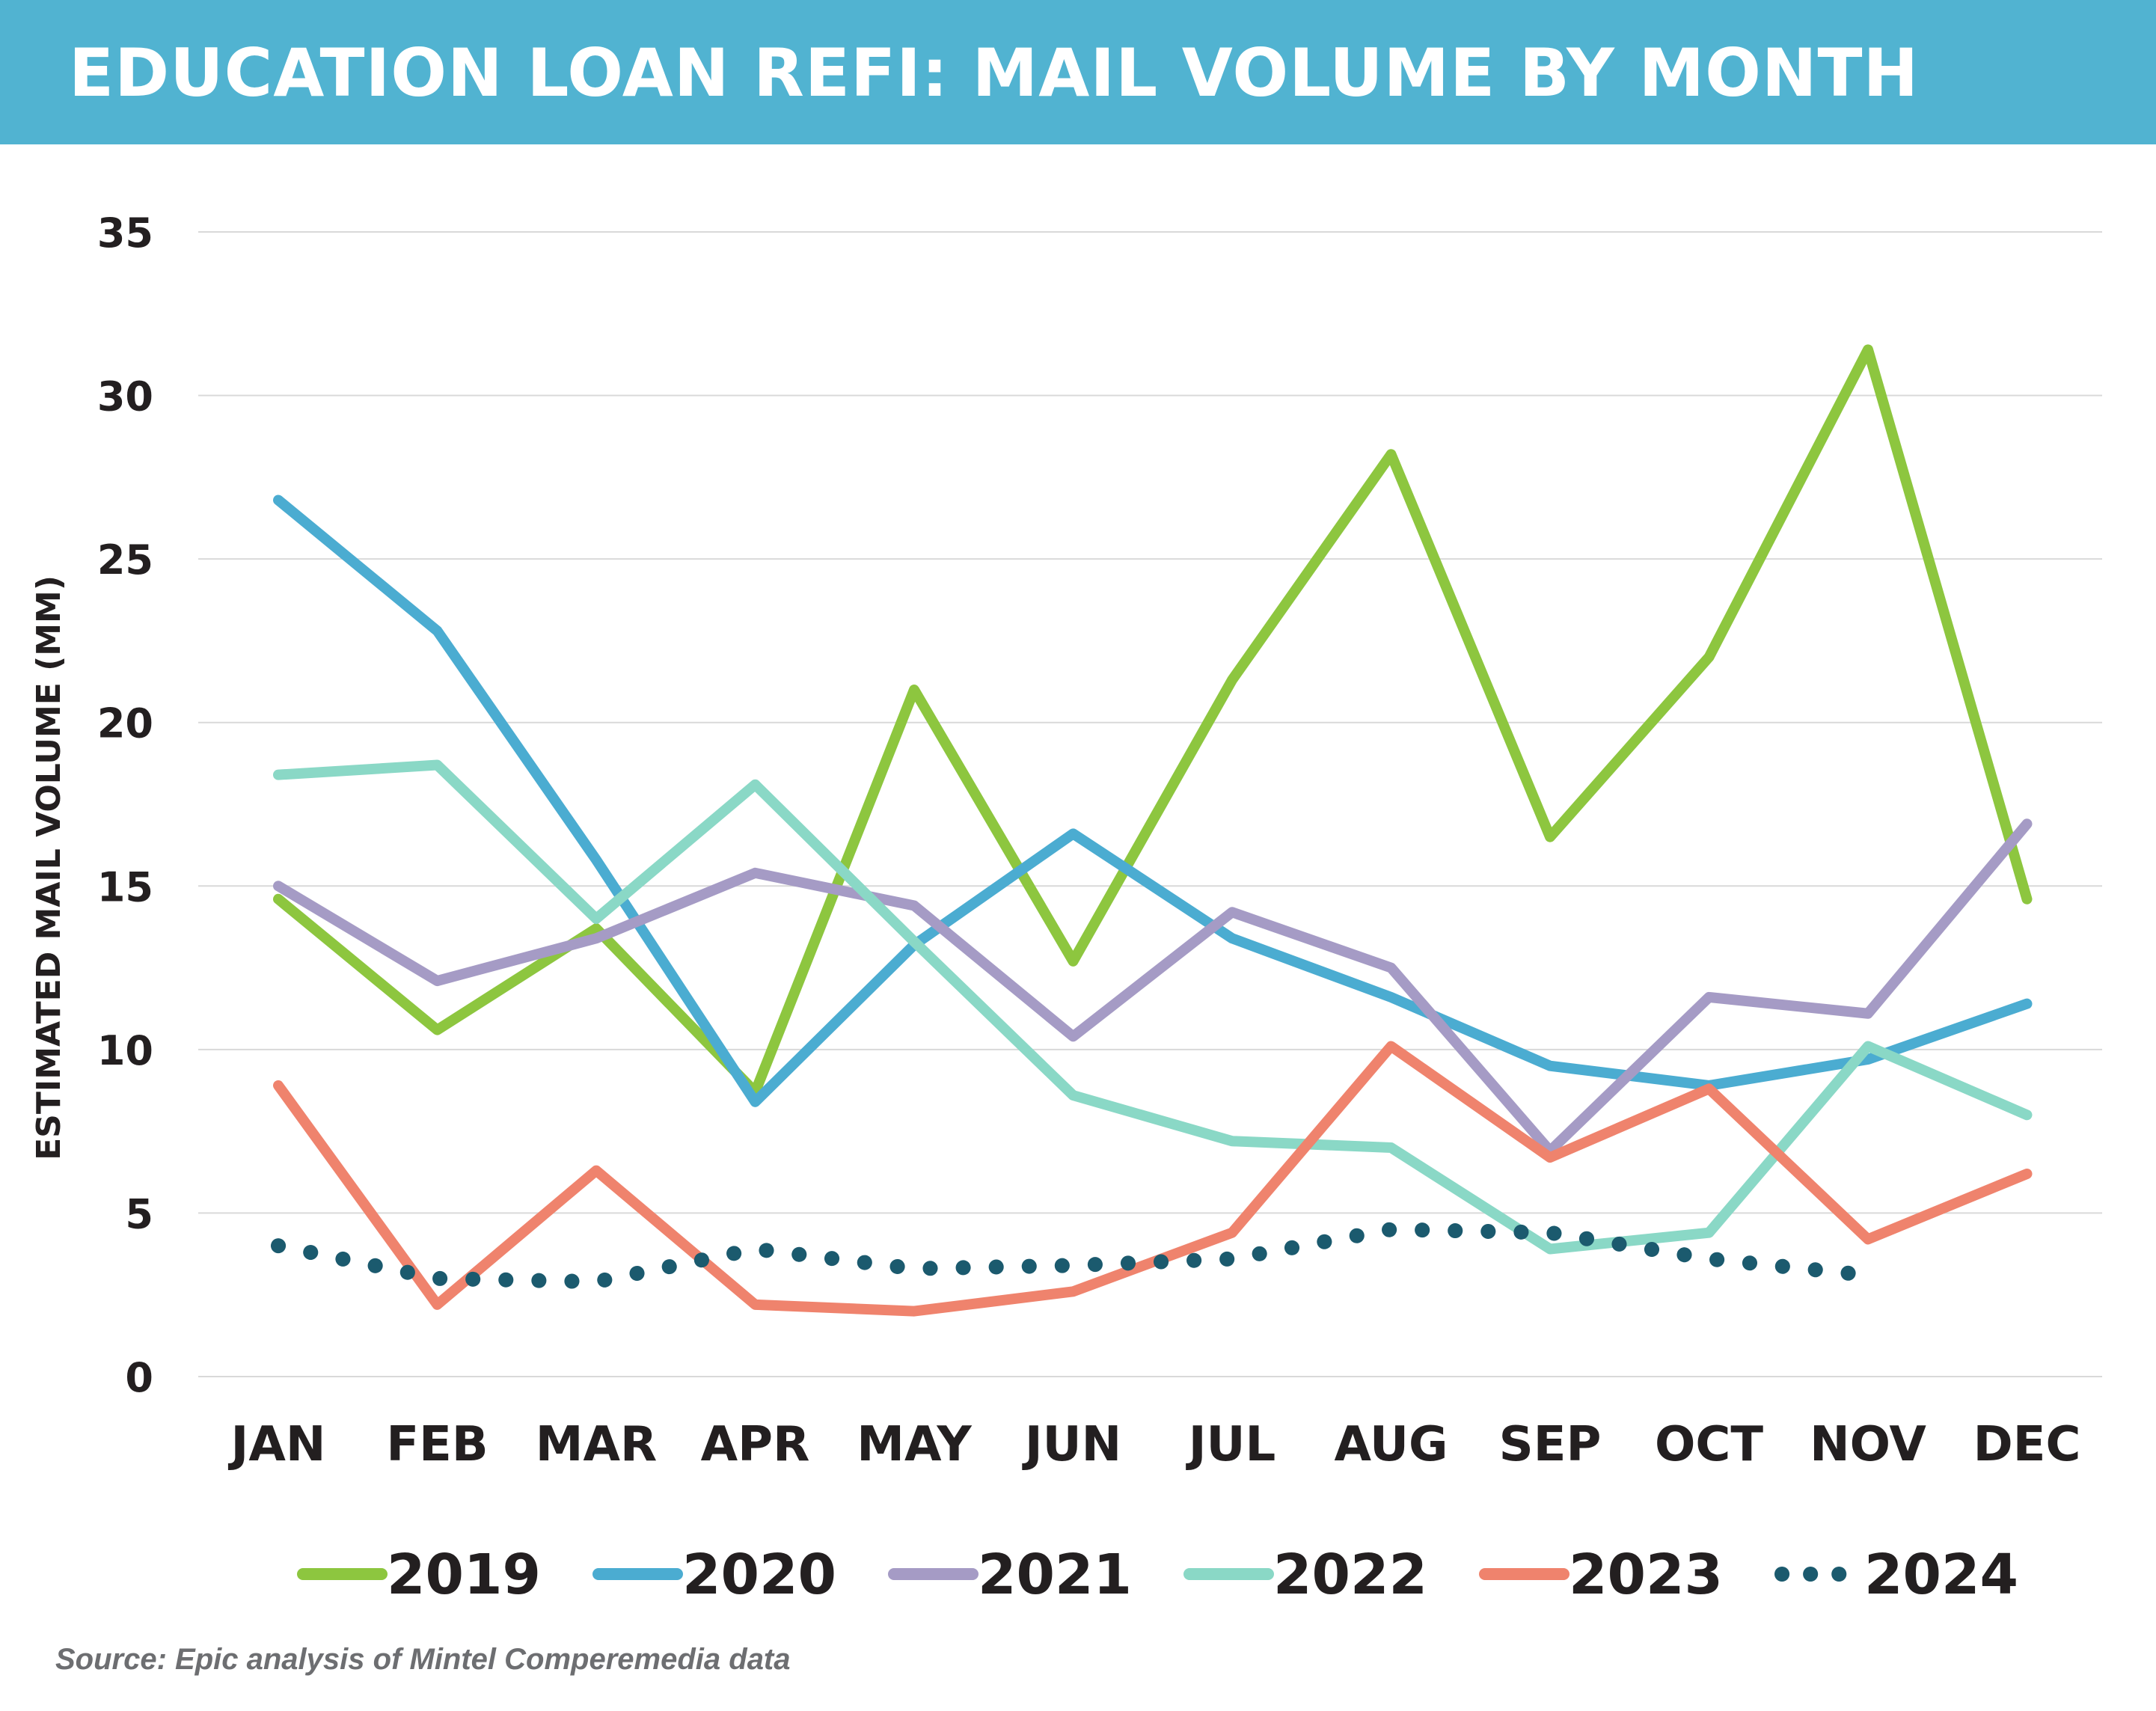 The image size is (2156, 1711). Describe the element at coordinates (1155, 1444) in the screenshot. I see `x-axis-ticks: JAN FEB MAR APR MAY JUN JUL AUG SEP OCT NOV DEC` at that location.